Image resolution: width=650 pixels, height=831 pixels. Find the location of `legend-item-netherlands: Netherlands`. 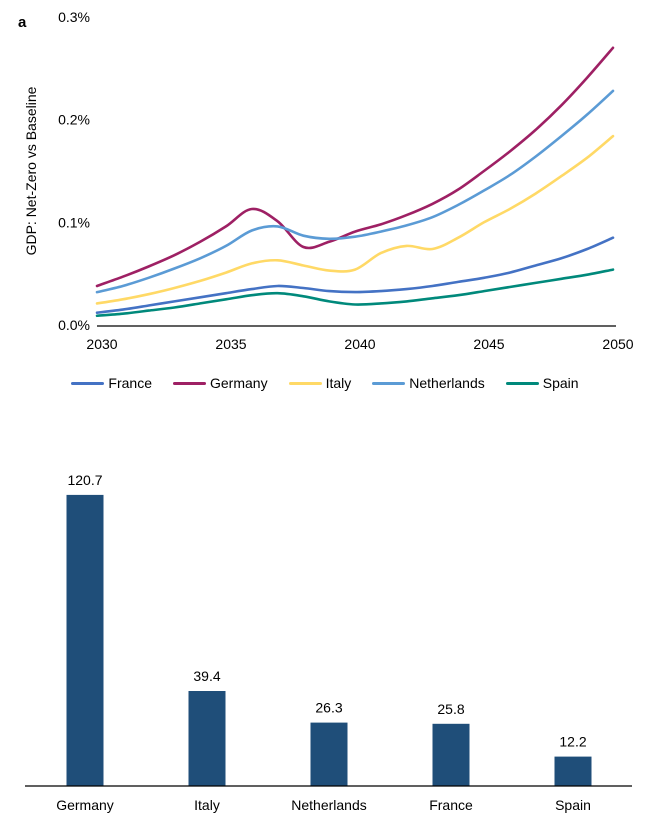

legend-item-netherlands: Netherlands is located at coordinates (428, 383).